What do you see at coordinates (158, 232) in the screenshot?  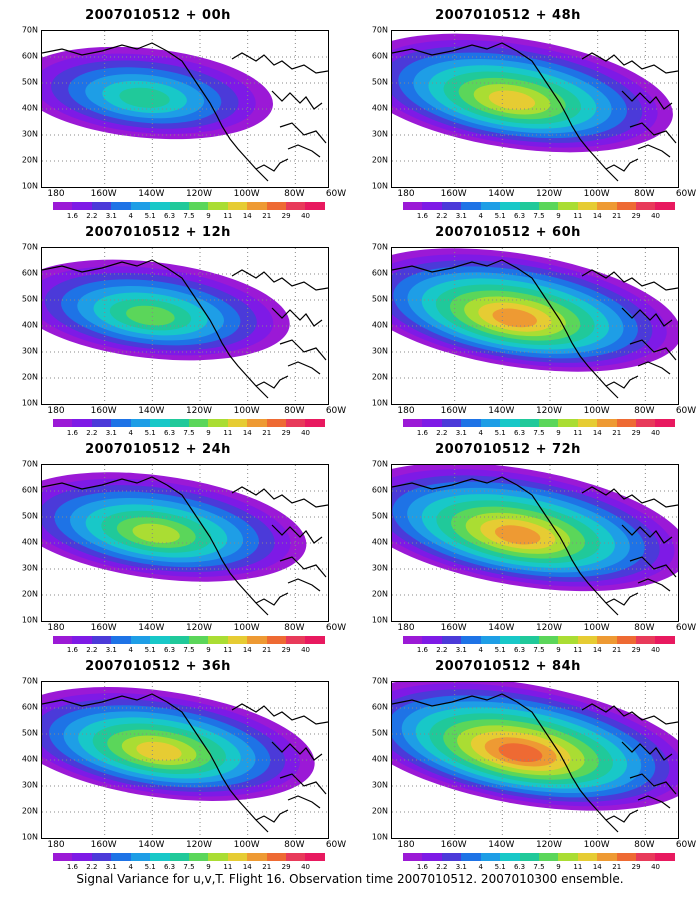 I see `panel-title: 2007010512 + 12h` at bounding box center [158, 232].